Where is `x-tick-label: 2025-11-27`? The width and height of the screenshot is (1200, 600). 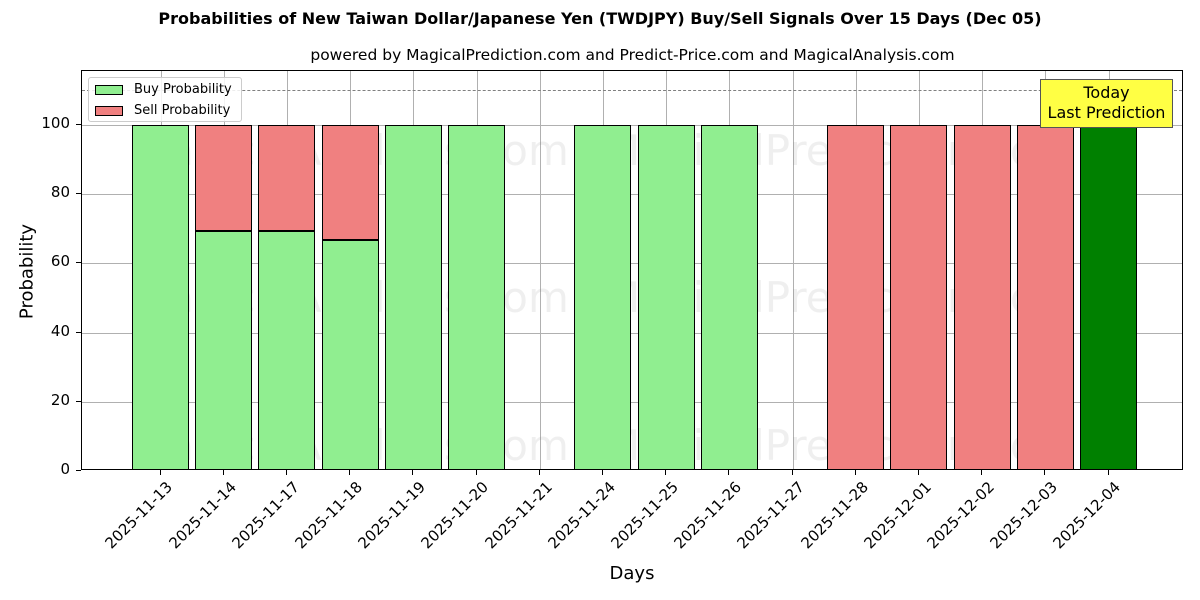
x-tick-label: 2025-11-27 is located at coordinates (771, 515).